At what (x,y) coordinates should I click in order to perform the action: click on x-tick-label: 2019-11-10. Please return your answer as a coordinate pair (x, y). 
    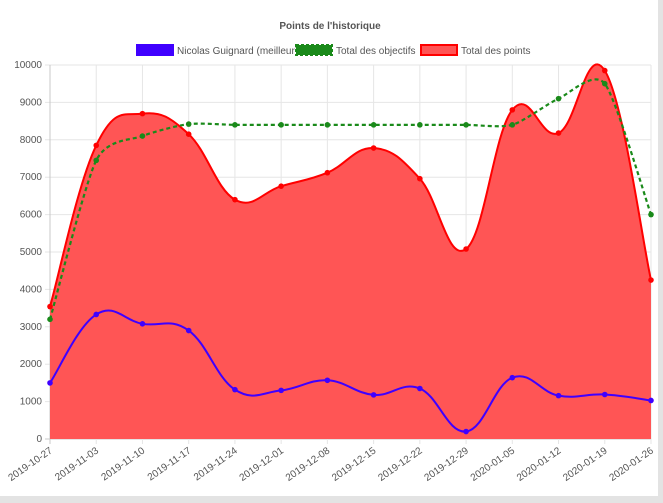
    Looking at the image, I should click on (124, 464).